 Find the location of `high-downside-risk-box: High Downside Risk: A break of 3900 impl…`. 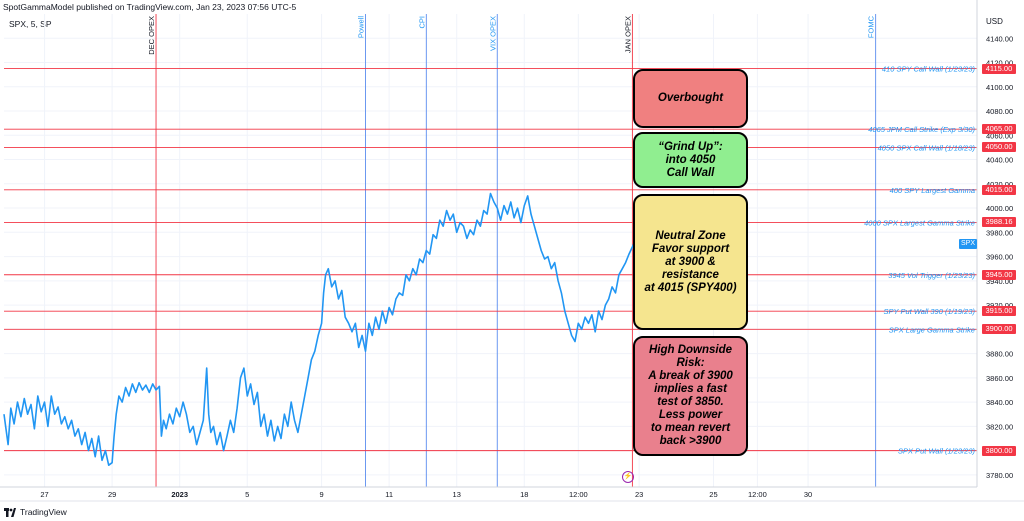

high-downside-risk-box: High Downside Risk: A break of 3900 impl… is located at coordinates (690, 396).